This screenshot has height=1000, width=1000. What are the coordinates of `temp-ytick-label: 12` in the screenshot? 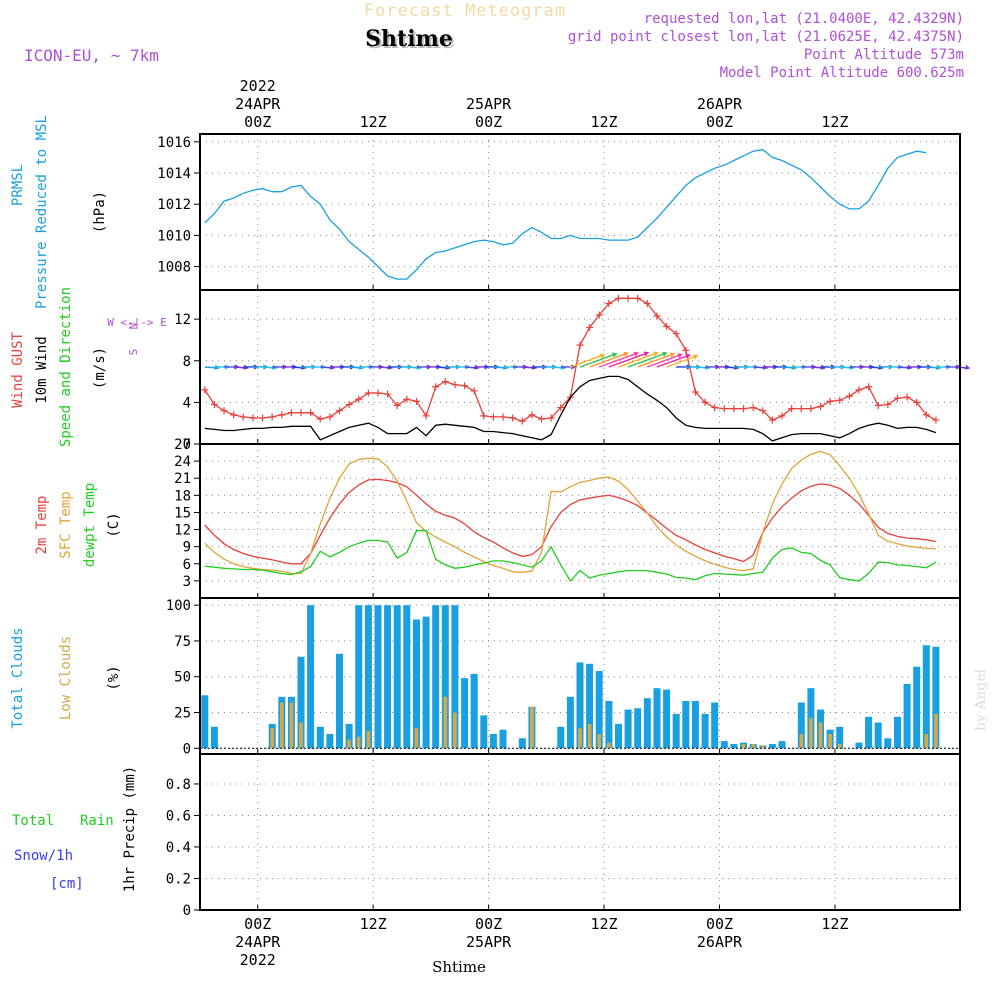 It's located at (182, 531).